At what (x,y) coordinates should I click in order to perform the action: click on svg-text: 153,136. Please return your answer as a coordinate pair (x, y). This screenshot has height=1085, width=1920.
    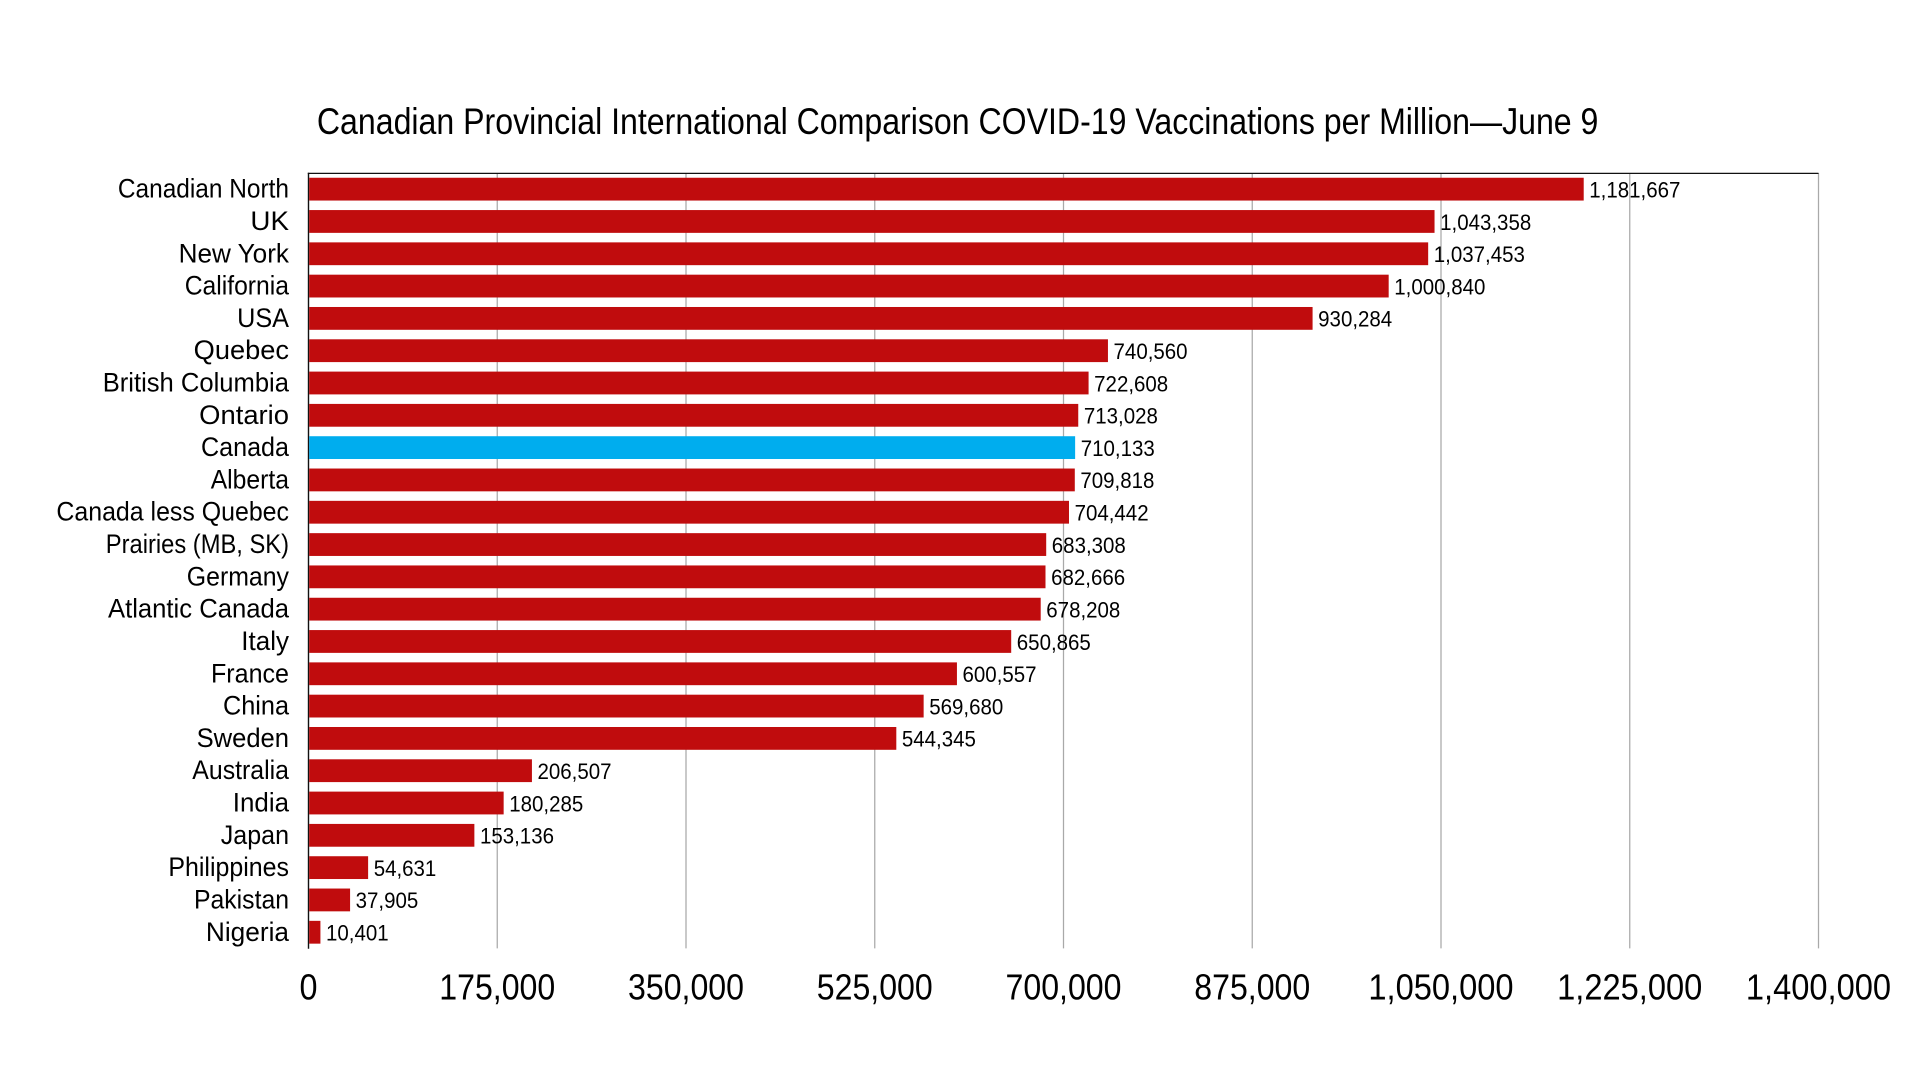
    Looking at the image, I should click on (517, 836).